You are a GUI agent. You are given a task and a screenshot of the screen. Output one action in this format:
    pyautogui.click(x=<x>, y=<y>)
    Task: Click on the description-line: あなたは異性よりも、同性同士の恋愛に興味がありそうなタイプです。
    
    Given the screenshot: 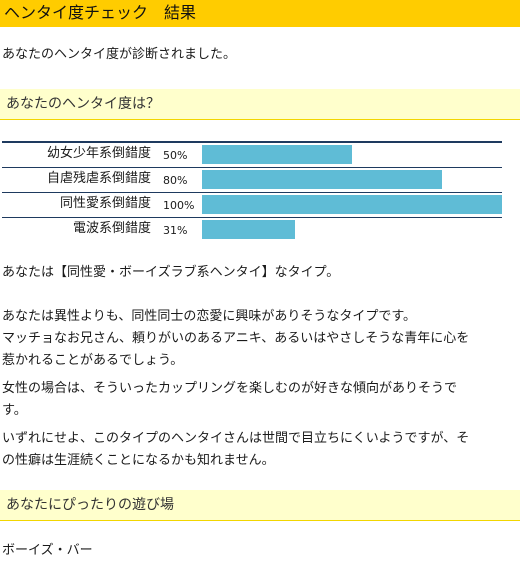 What is the action you would take?
    pyautogui.click(x=209, y=316)
    